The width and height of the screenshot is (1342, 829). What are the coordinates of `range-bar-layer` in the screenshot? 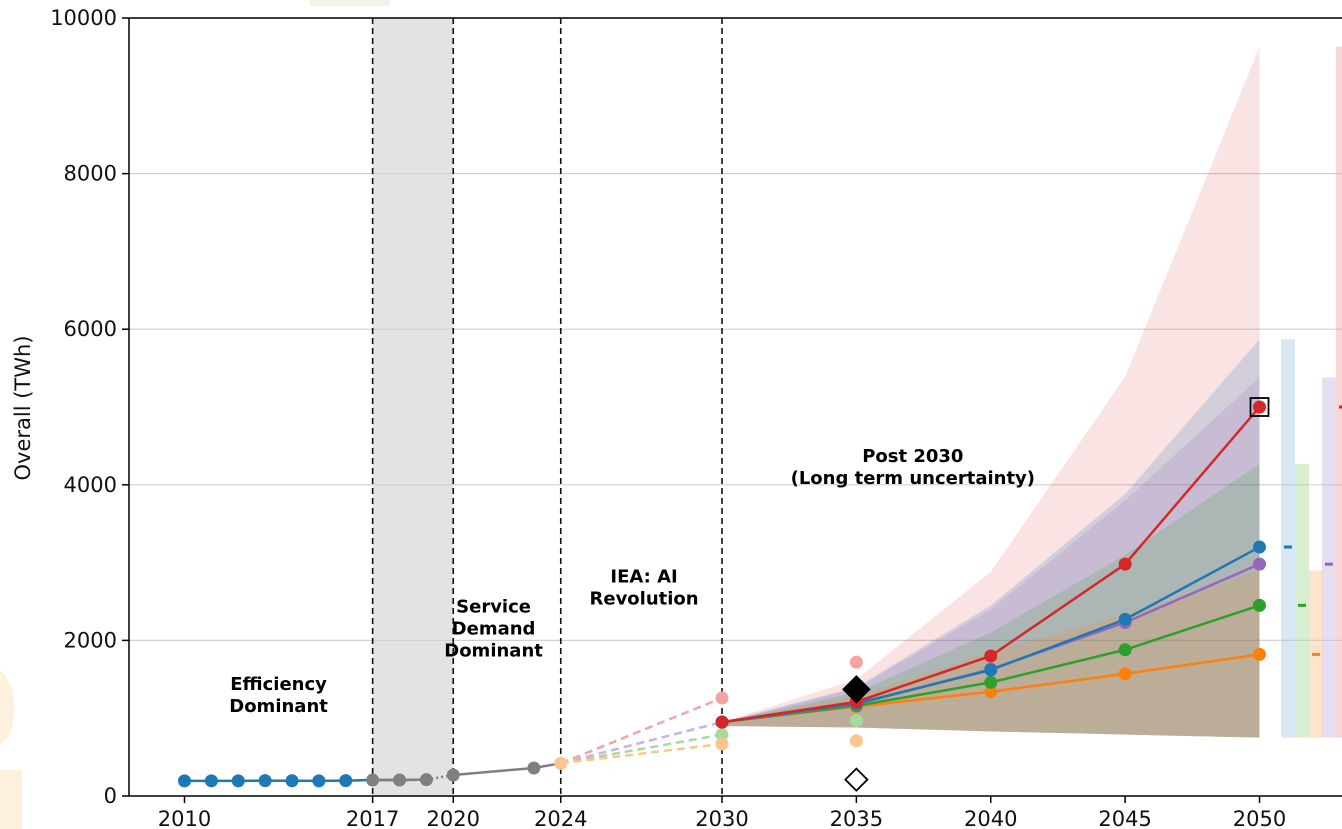 It's located at (1311, 392).